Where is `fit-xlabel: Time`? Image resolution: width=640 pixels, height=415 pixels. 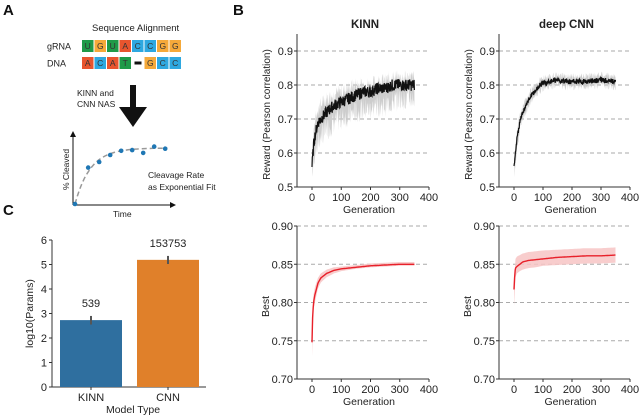
fit-xlabel: Time is located at coordinates (122, 214).